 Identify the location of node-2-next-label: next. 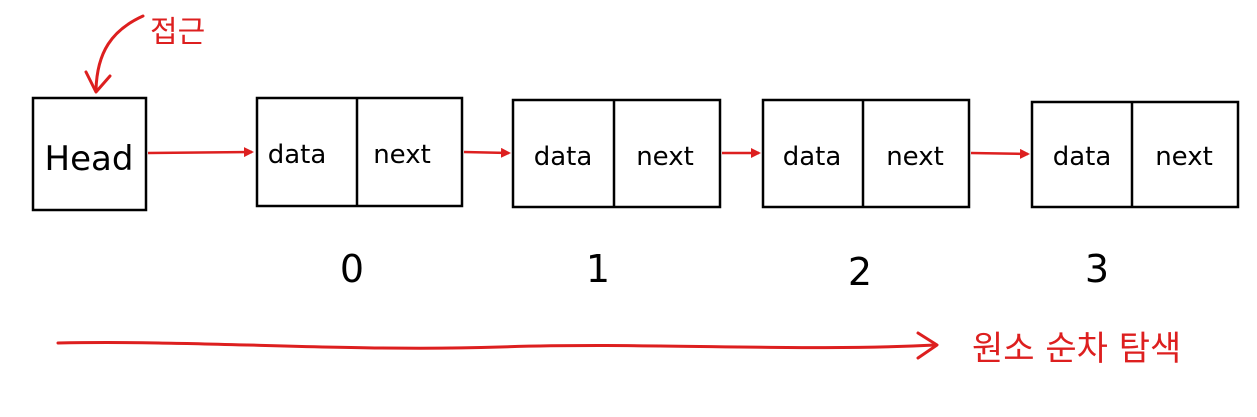
(915, 157).